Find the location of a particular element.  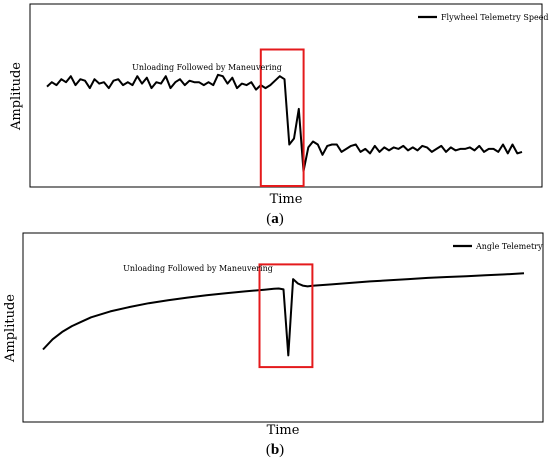

panel-b-caption: (b) is located at coordinates (275, 450).